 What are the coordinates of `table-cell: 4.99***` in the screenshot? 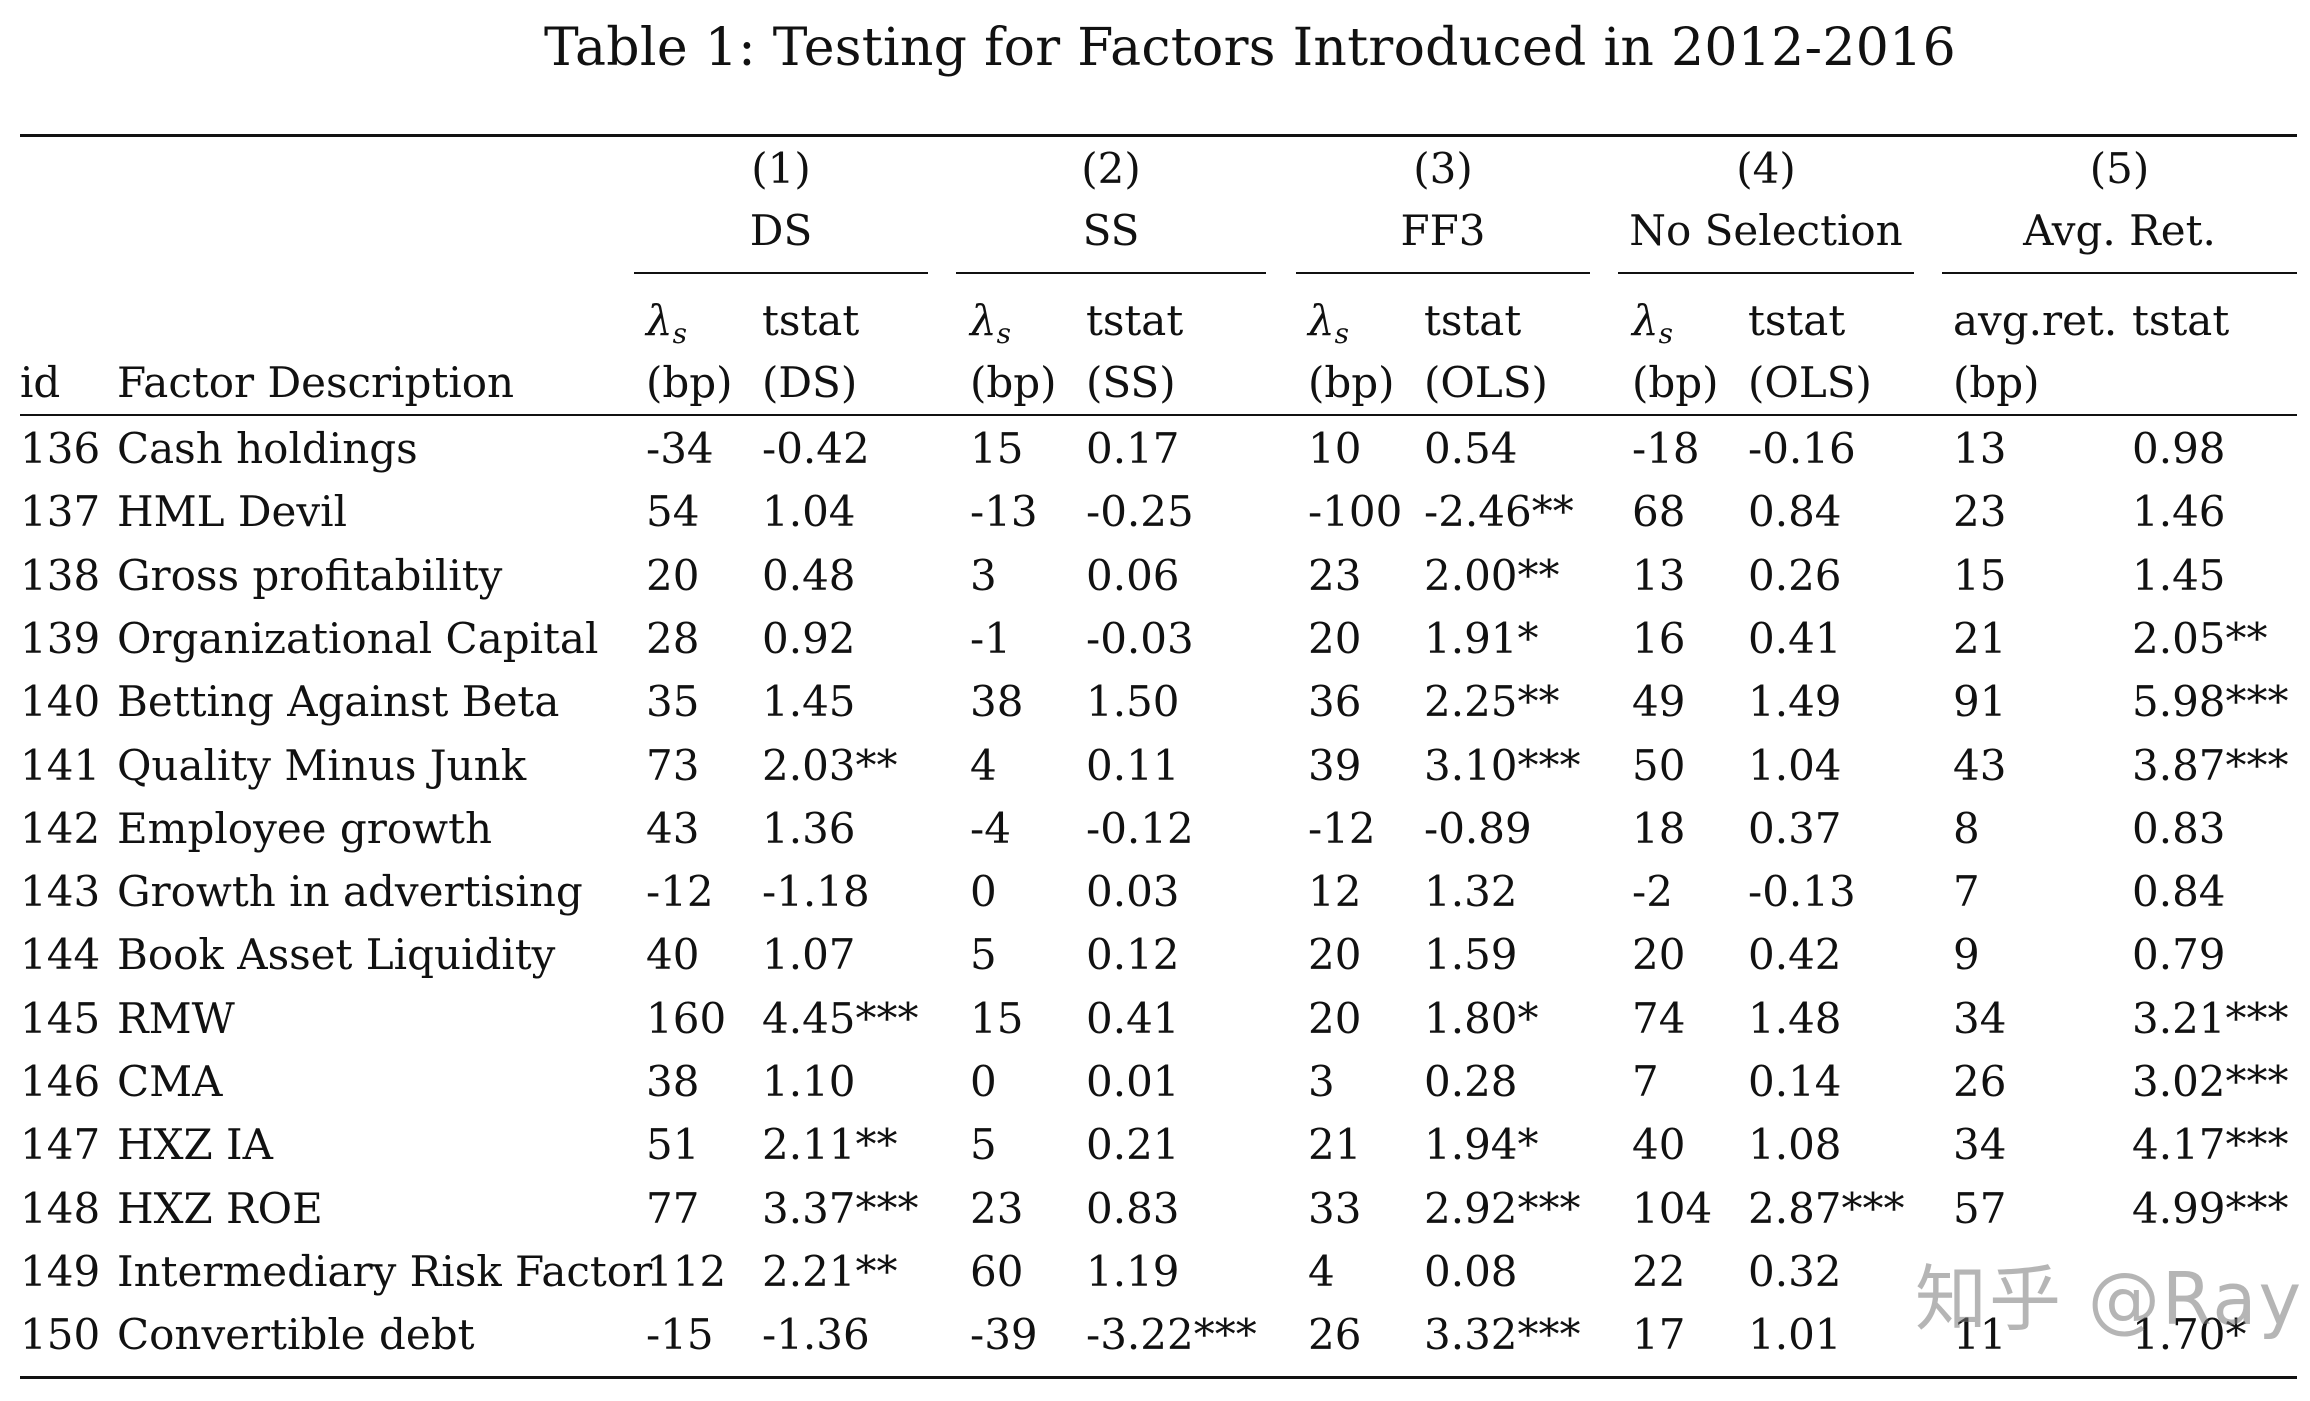 It's located at (2210, 1208).